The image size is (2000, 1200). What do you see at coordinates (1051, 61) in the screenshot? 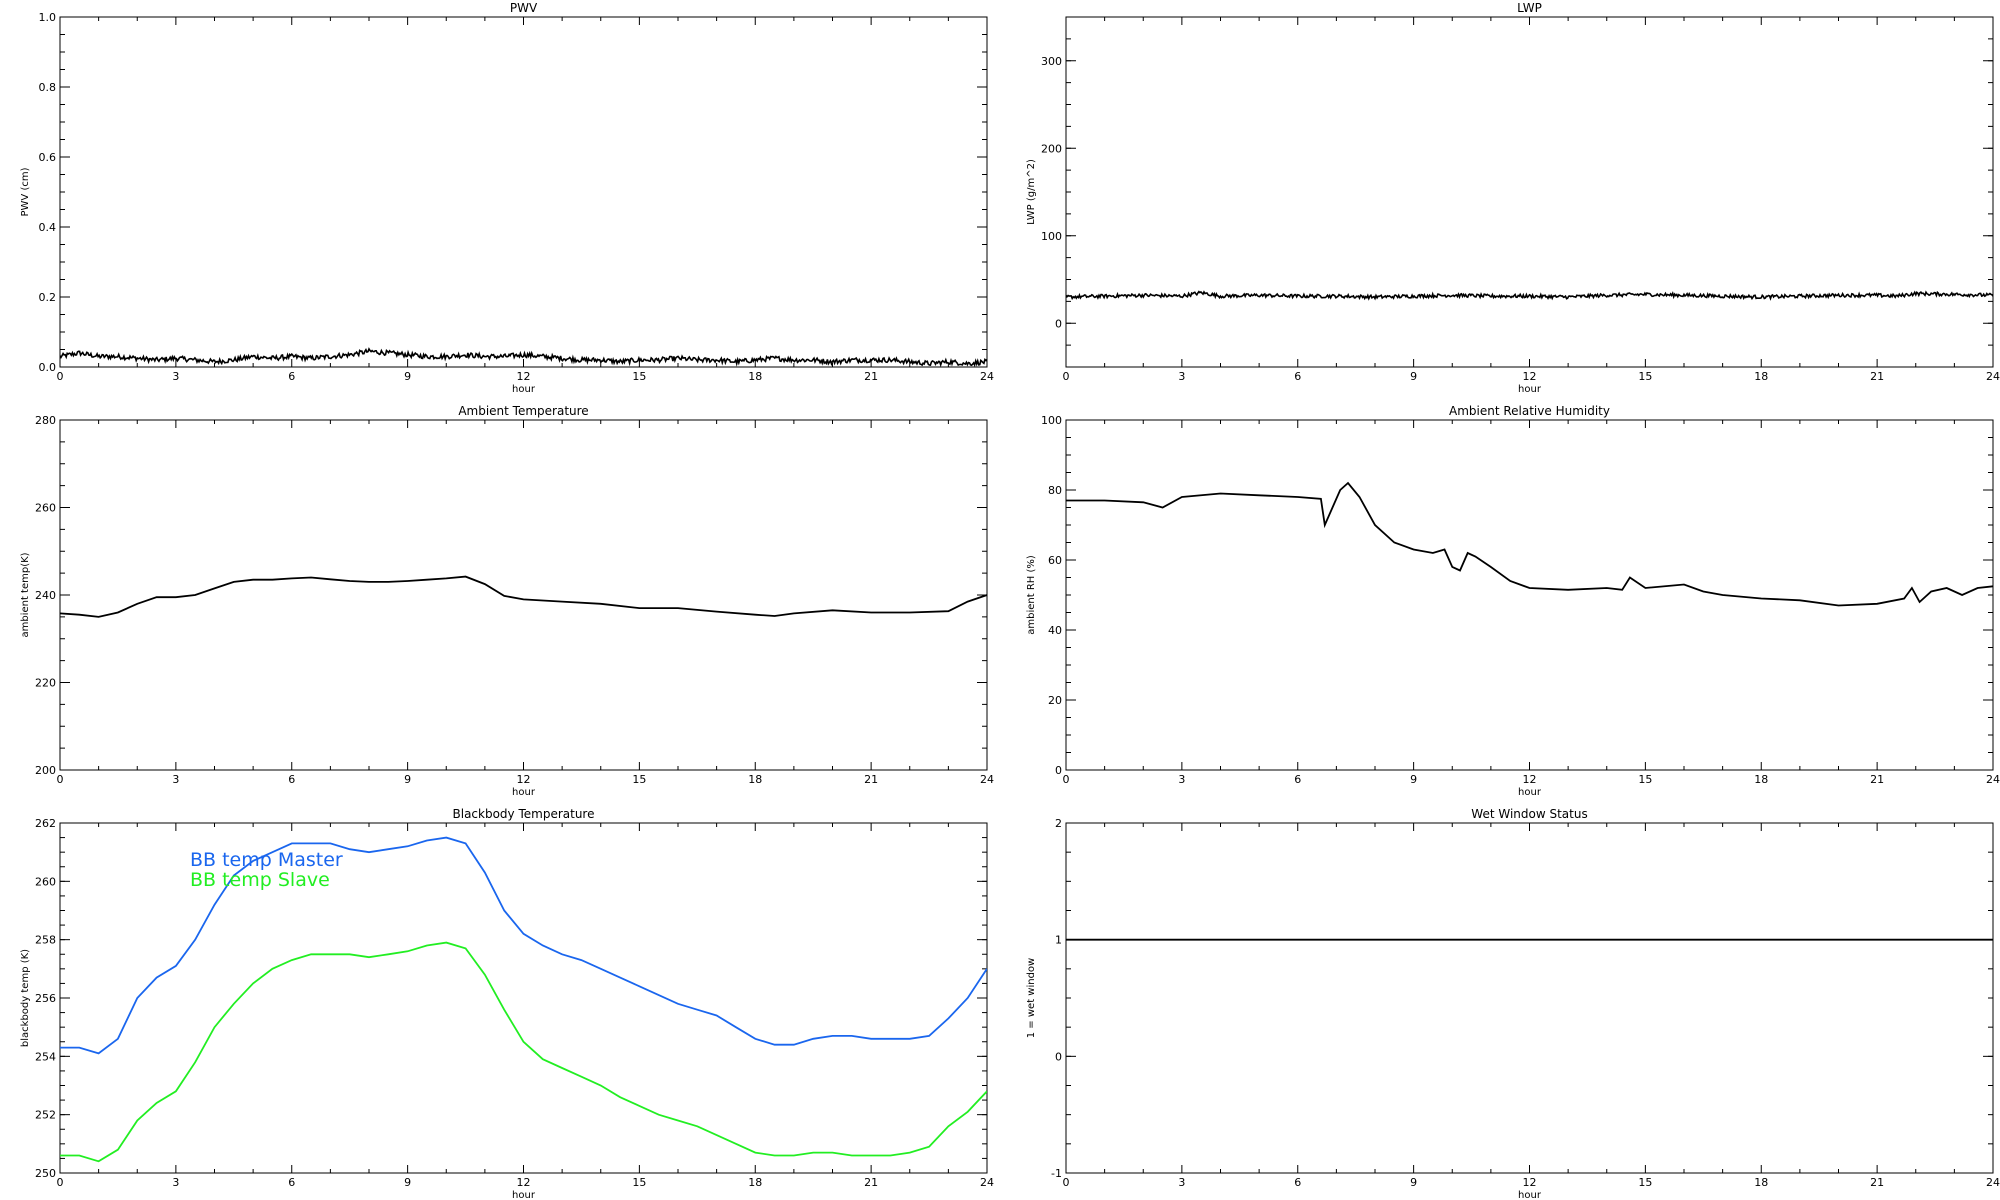
I see `y-tick-label: 300` at bounding box center [1051, 61].